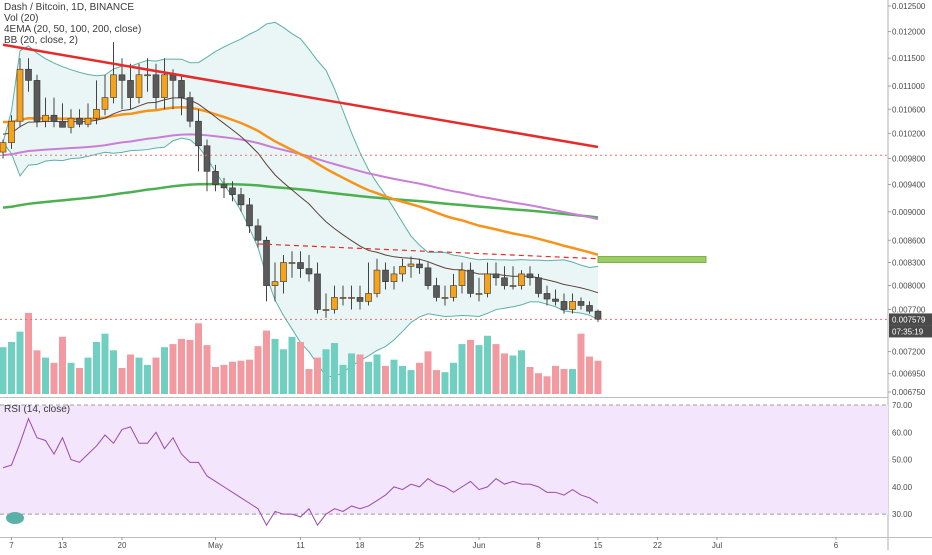  I want to click on target-box, so click(652, 259).